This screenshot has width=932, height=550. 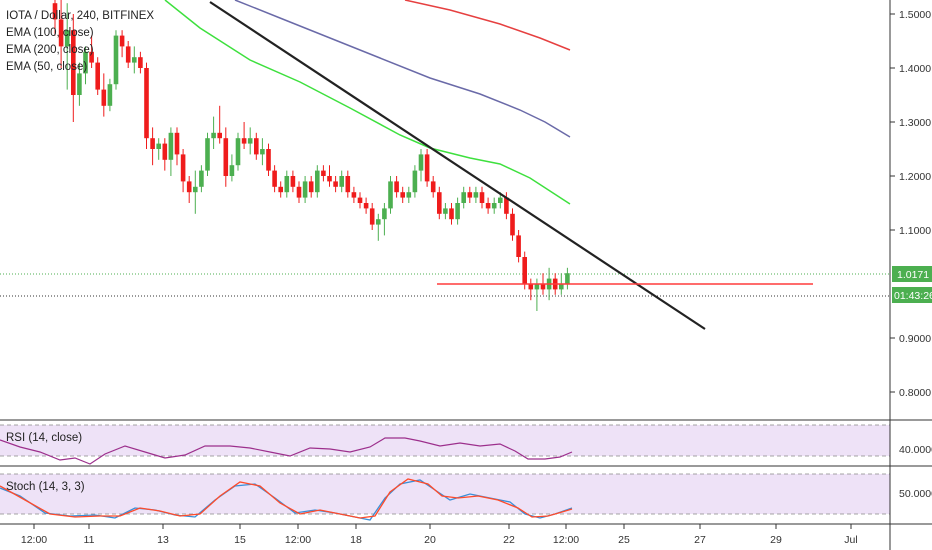 What do you see at coordinates (915, 69) in the screenshot?
I see `price-tick-label: 1.4000` at bounding box center [915, 69].